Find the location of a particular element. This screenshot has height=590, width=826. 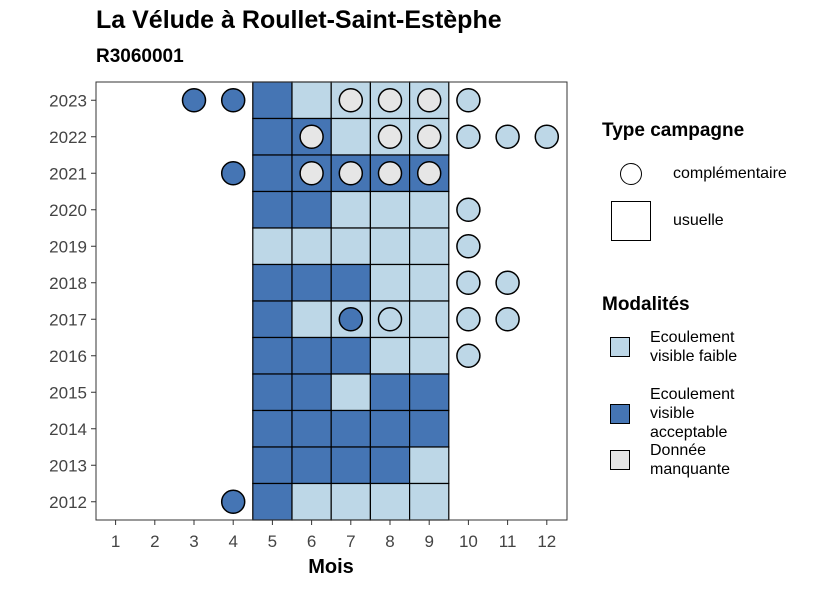

y-tick-label: 2016 is located at coordinates (68, 356).